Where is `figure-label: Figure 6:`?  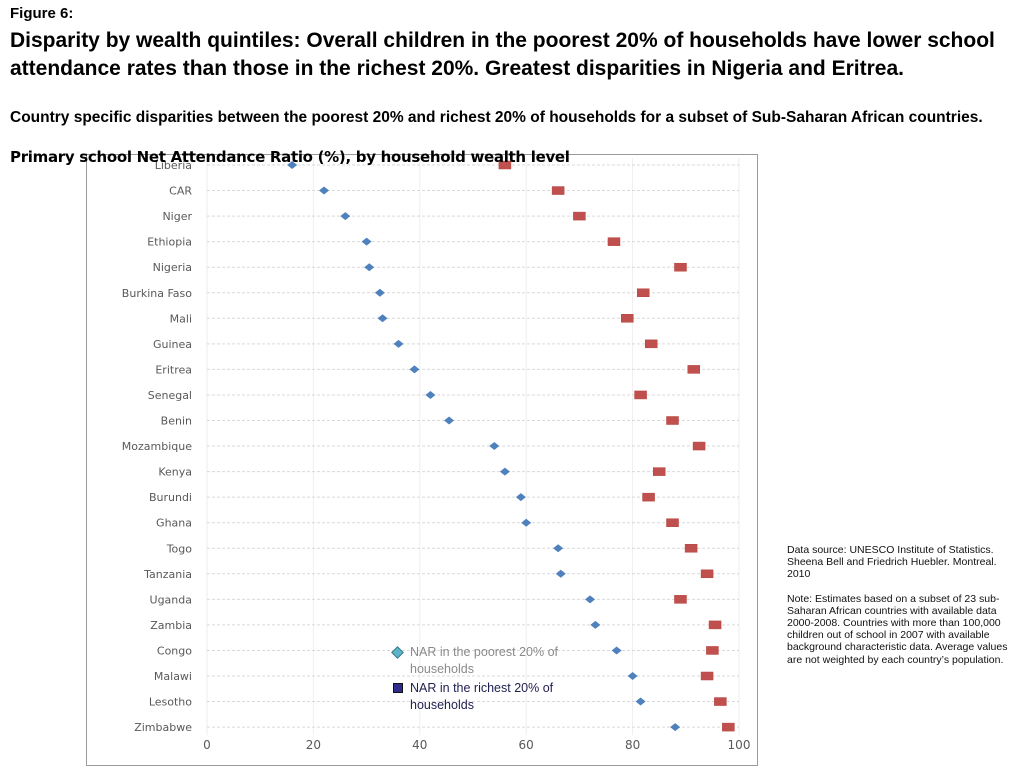 figure-label: Figure 6: is located at coordinates (42, 13).